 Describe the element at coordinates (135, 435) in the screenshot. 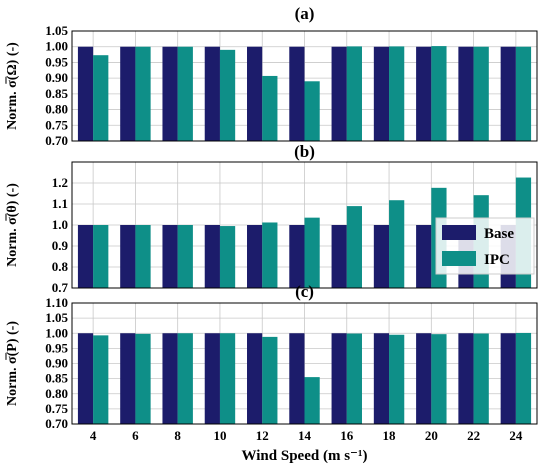

I see `x-tick-label: 6` at that location.